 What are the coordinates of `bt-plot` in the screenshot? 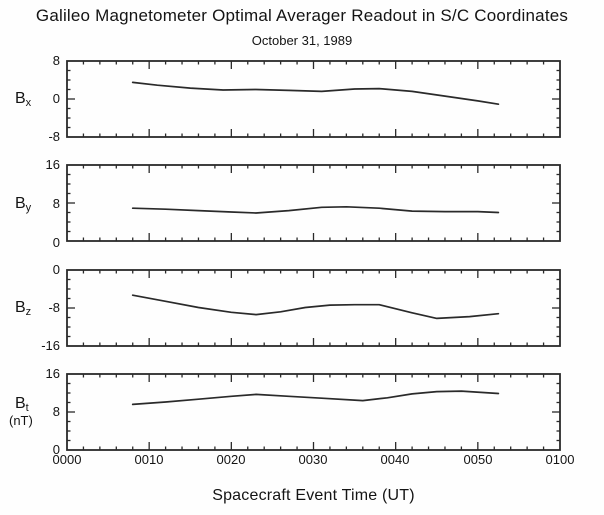 It's located at (313, 412).